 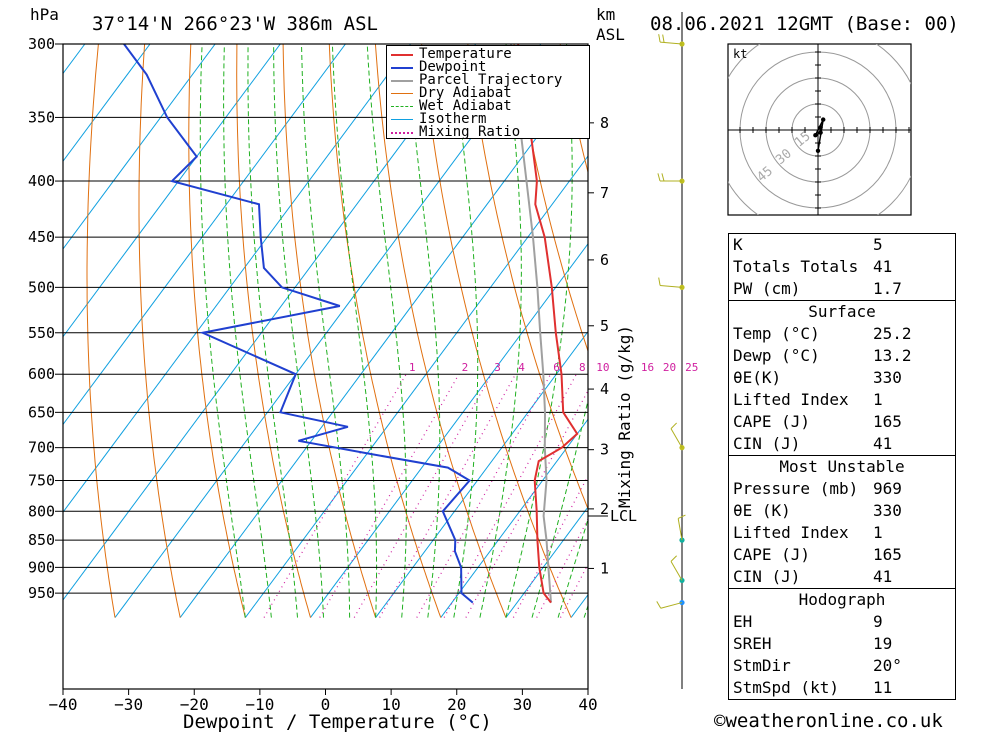 I want to click on x-tick-label: −40, so click(x=63, y=704).